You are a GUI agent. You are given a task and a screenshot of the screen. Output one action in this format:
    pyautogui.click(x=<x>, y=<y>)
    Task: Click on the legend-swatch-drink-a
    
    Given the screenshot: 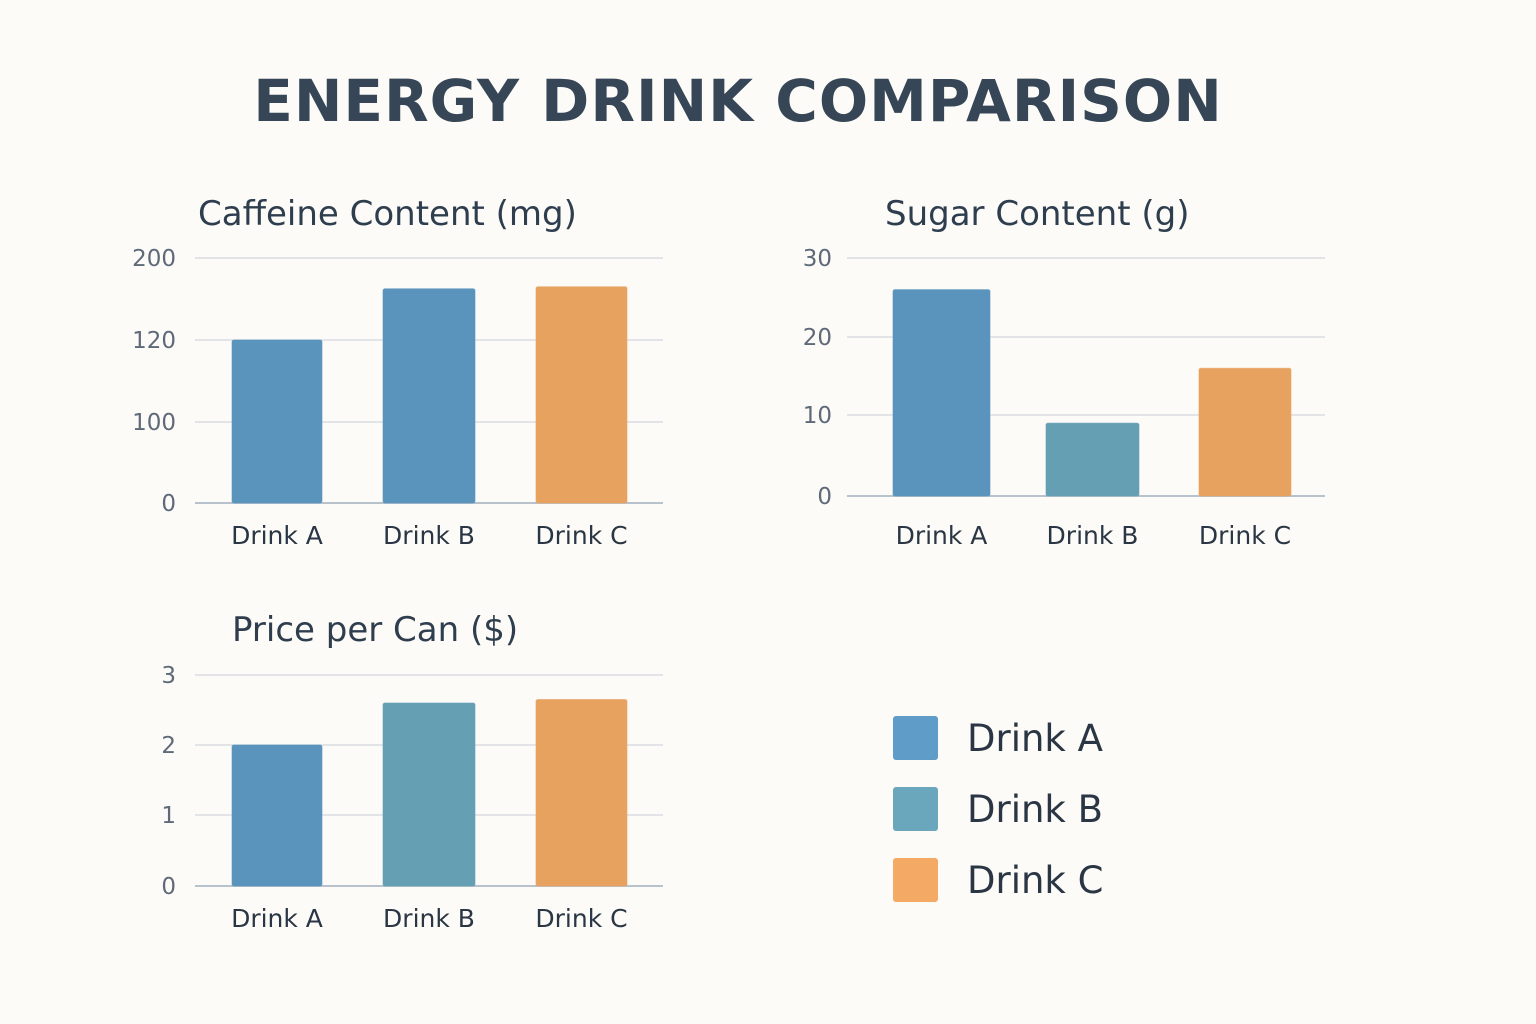 What is the action you would take?
    pyautogui.click(x=915, y=738)
    